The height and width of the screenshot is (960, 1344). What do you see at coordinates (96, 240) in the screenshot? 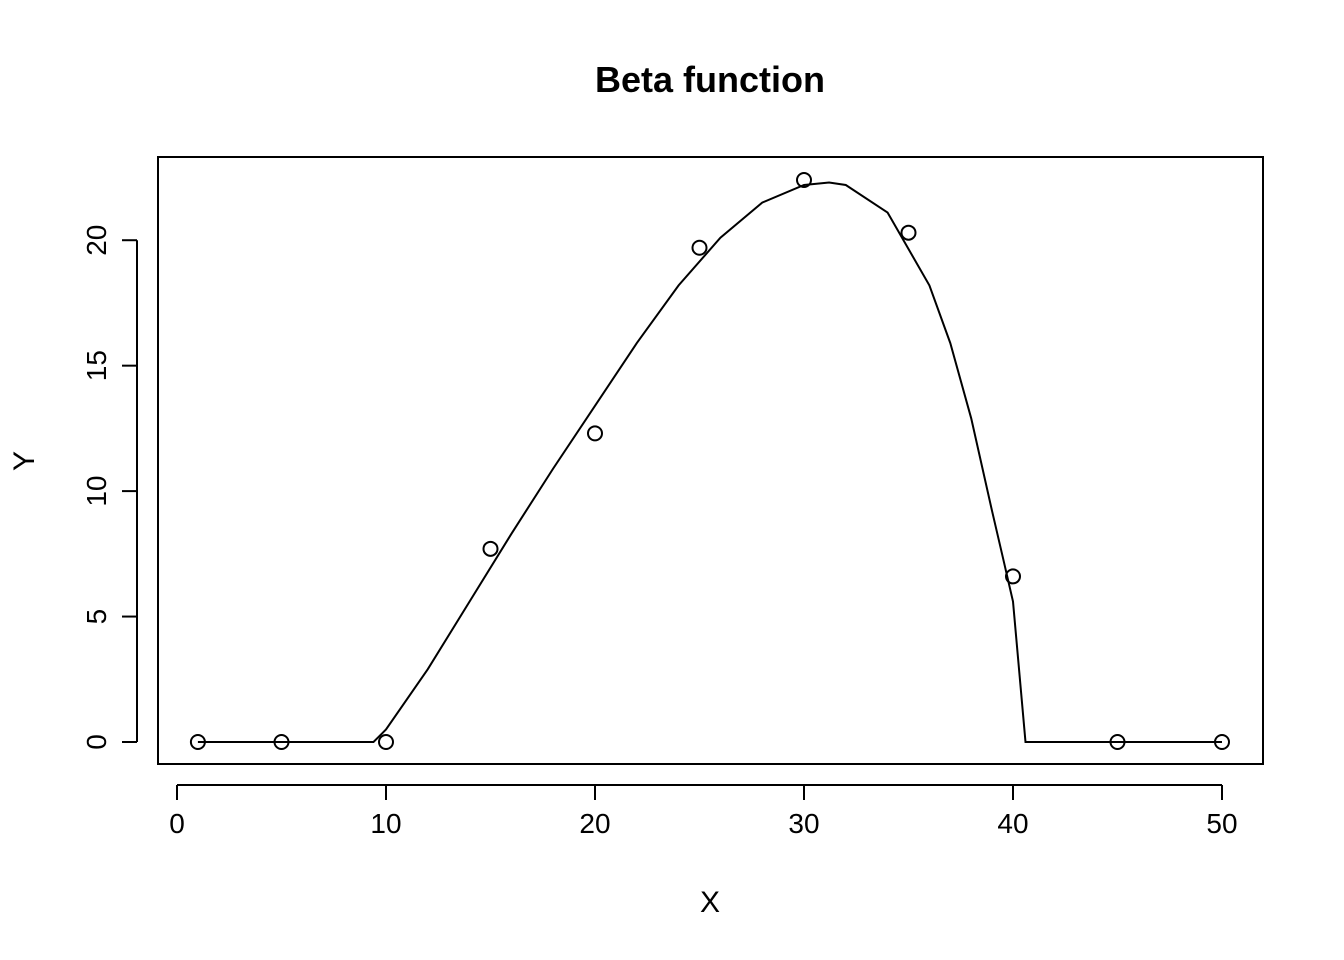
I see `y-tick-label: 20` at bounding box center [96, 240].